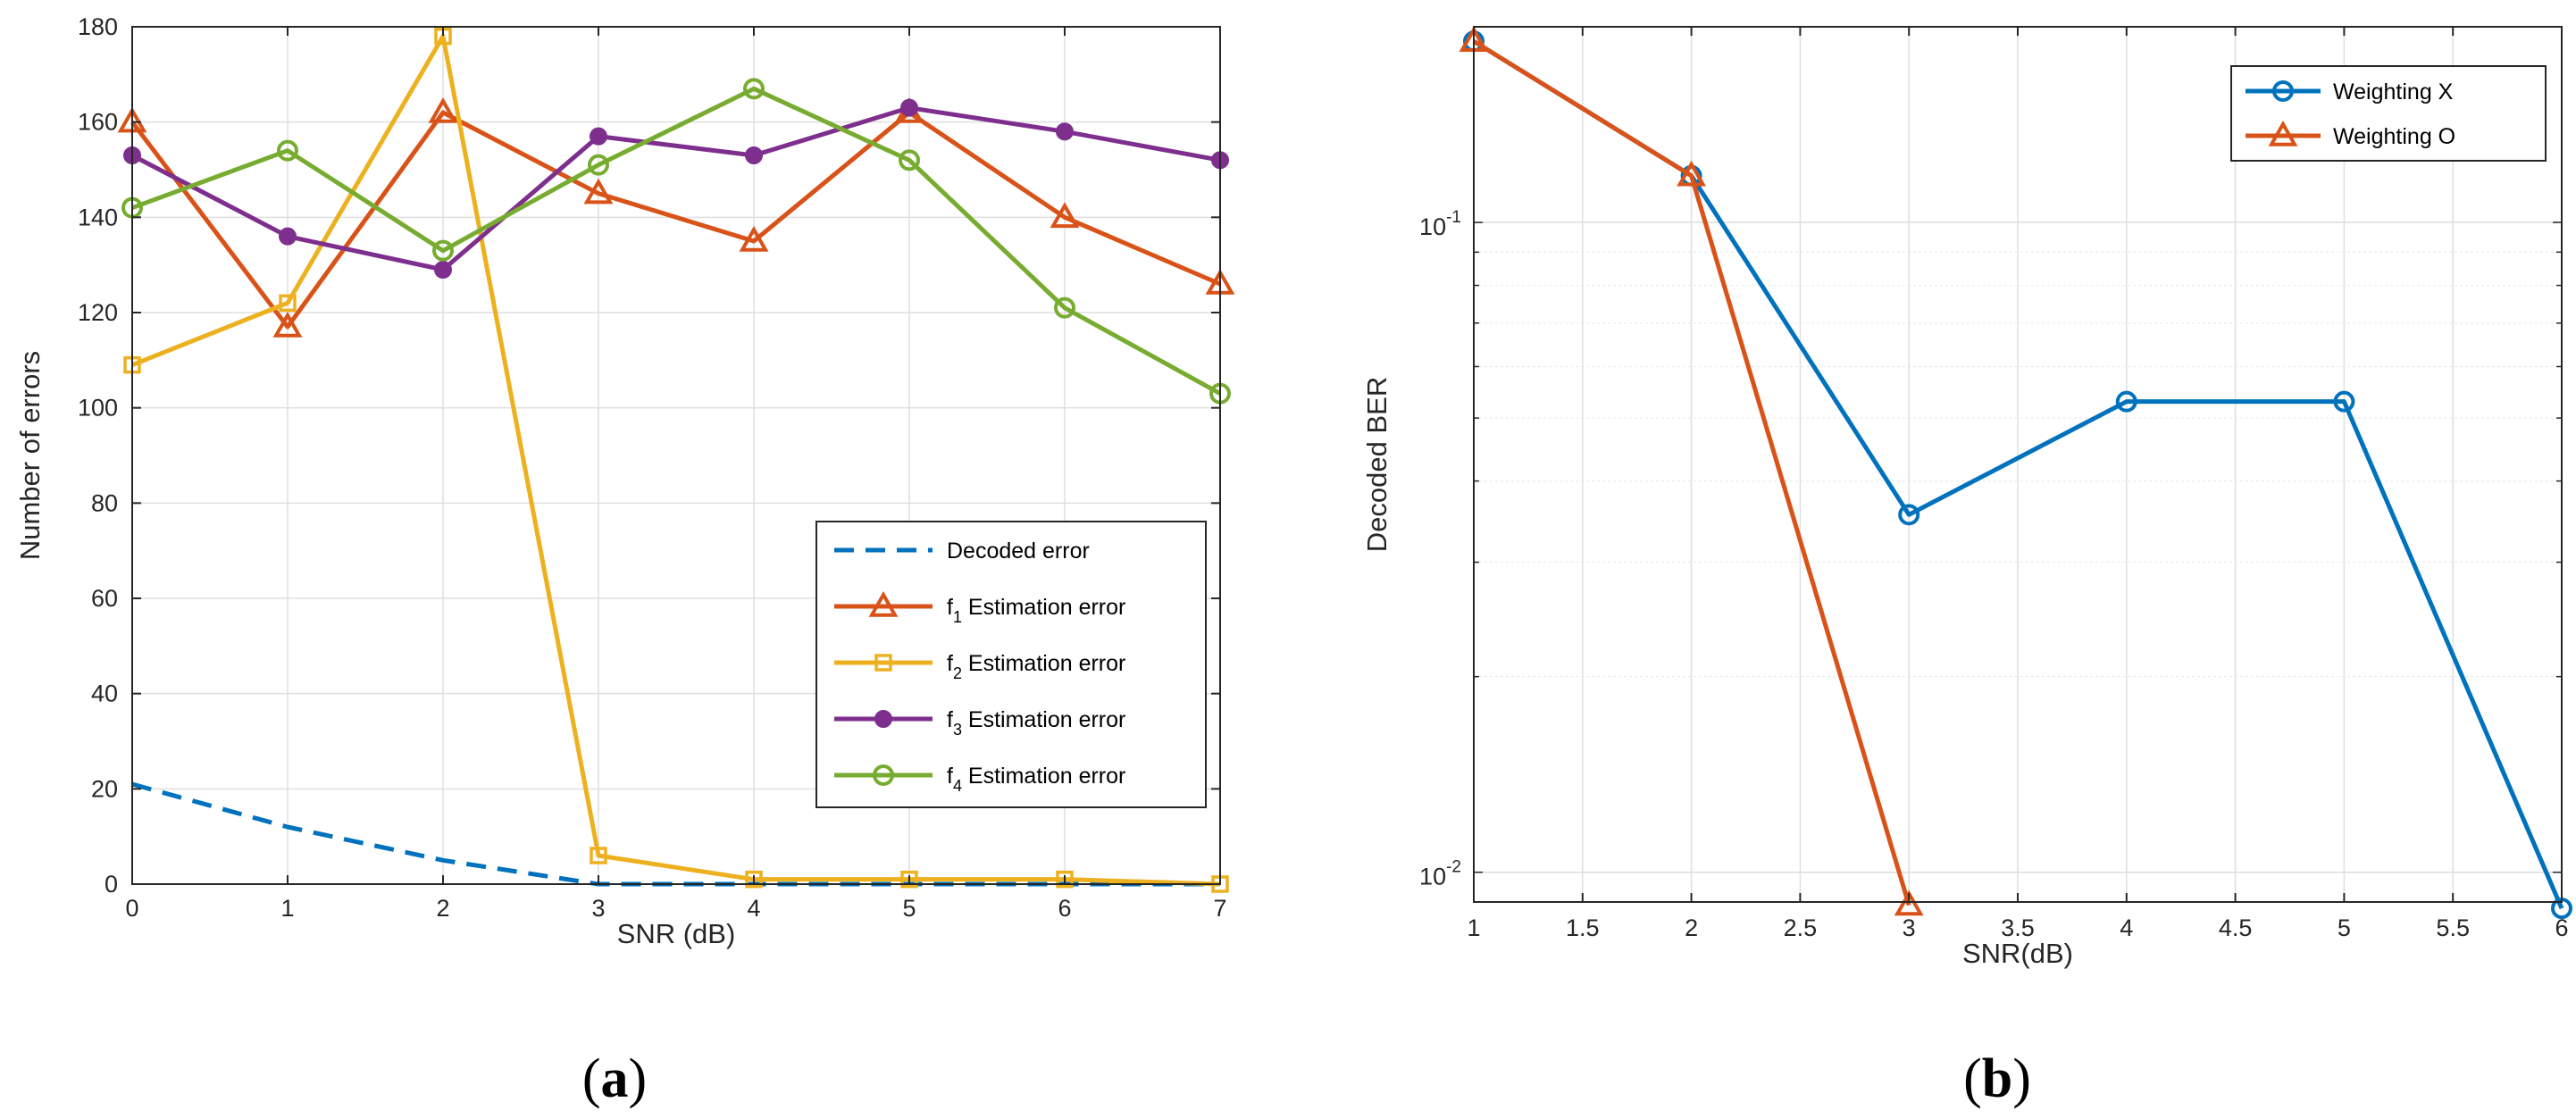 The width and height of the screenshot is (2576, 1119). Describe the element at coordinates (1377, 464) in the screenshot. I see `y-axis-label: Decoded BER` at that location.